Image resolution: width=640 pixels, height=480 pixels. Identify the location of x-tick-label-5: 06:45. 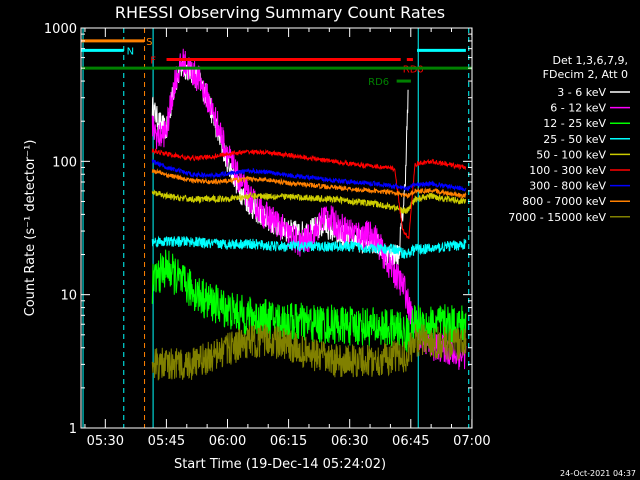
(410, 441).